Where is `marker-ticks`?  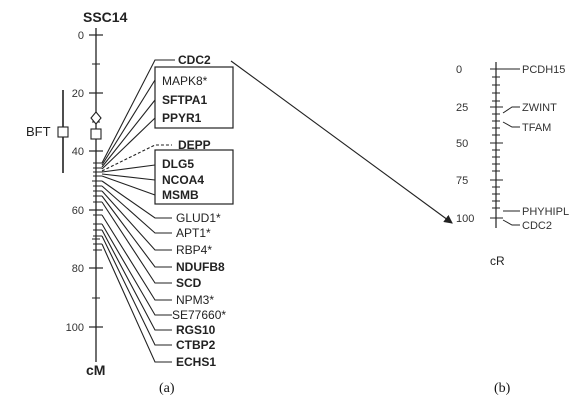
marker-ticks is located at coordinates (97, 206).